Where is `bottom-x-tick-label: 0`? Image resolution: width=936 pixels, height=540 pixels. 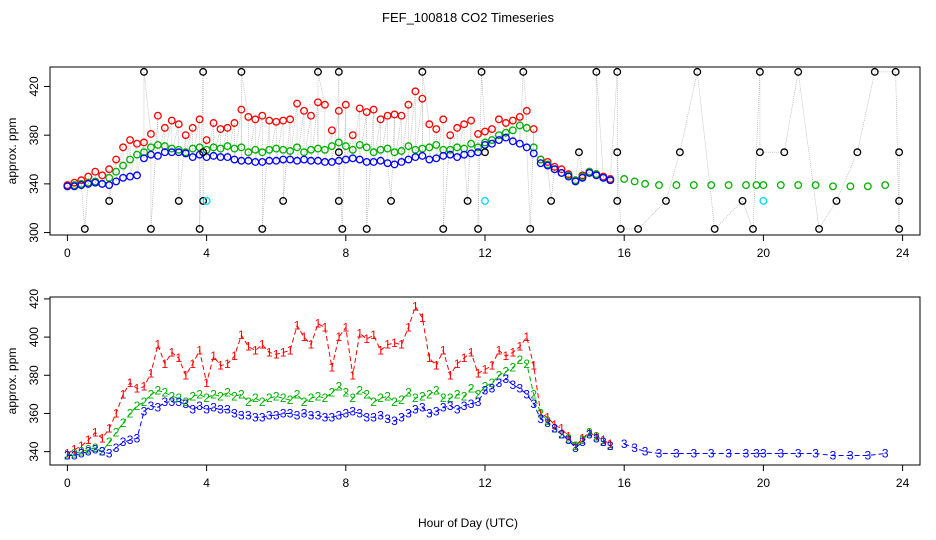 bottom-x-tick-label: 0 is located at coordinates (67, 483).